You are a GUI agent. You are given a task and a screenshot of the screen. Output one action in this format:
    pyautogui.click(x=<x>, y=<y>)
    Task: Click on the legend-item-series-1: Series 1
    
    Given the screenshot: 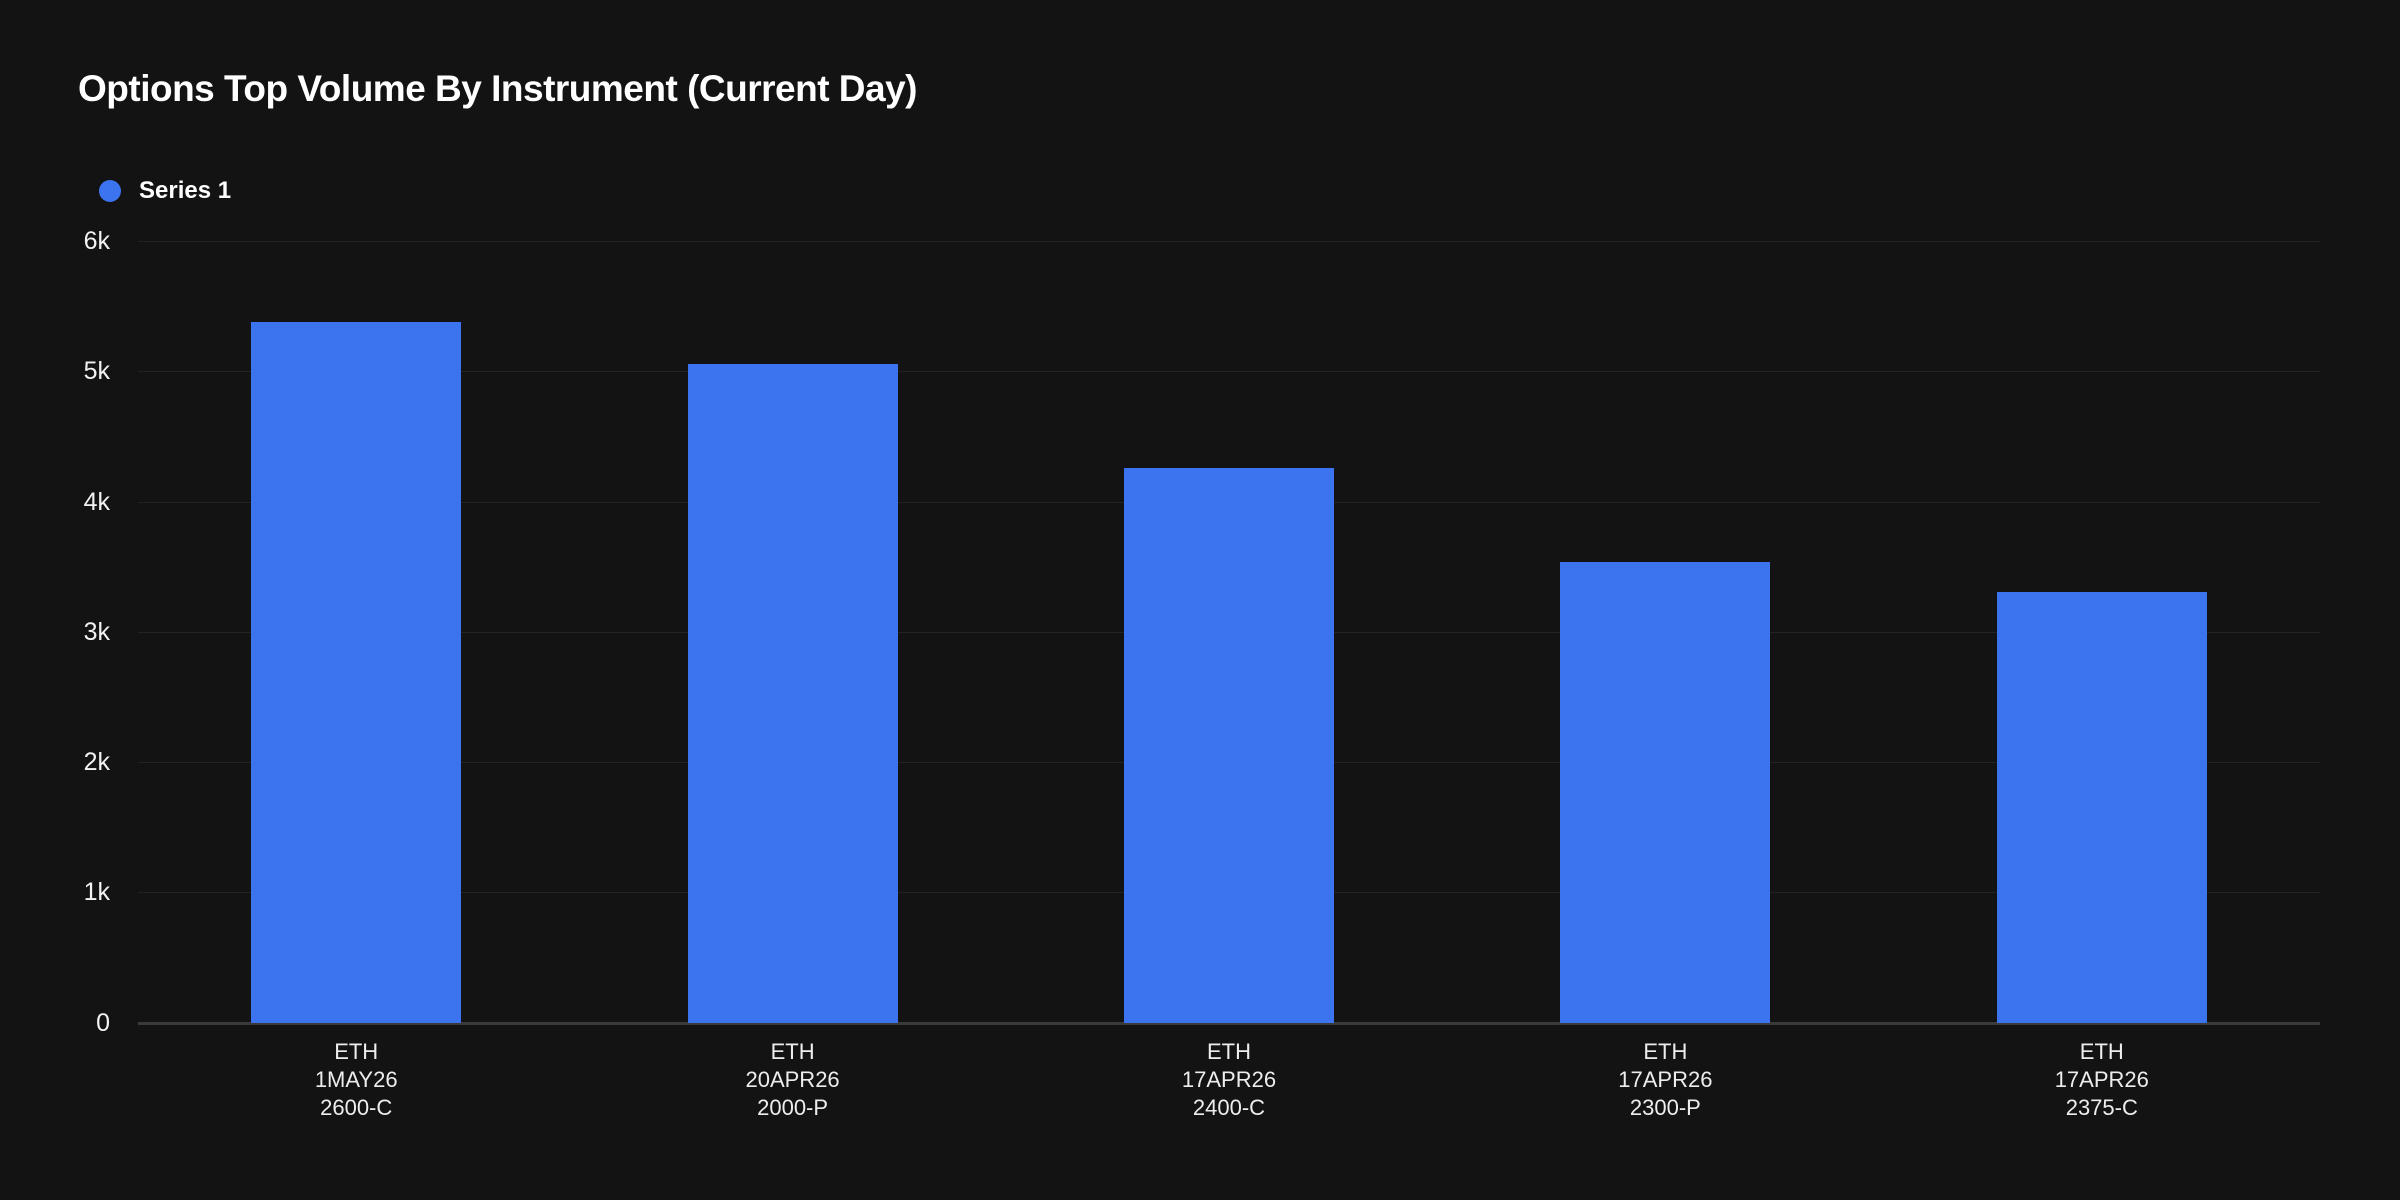 What is the action you would take?
    pyautogui.click(x=165, y=191)
    